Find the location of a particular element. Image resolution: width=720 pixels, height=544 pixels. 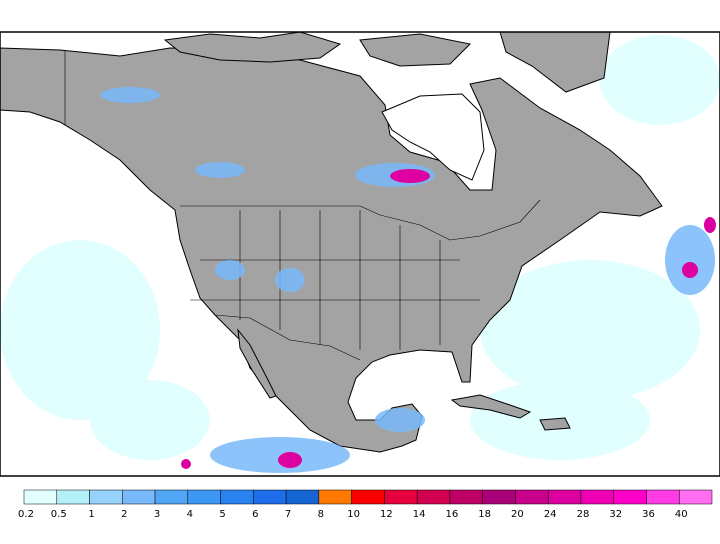

colorbar-label: 7 is located at coordinates (288, 514).